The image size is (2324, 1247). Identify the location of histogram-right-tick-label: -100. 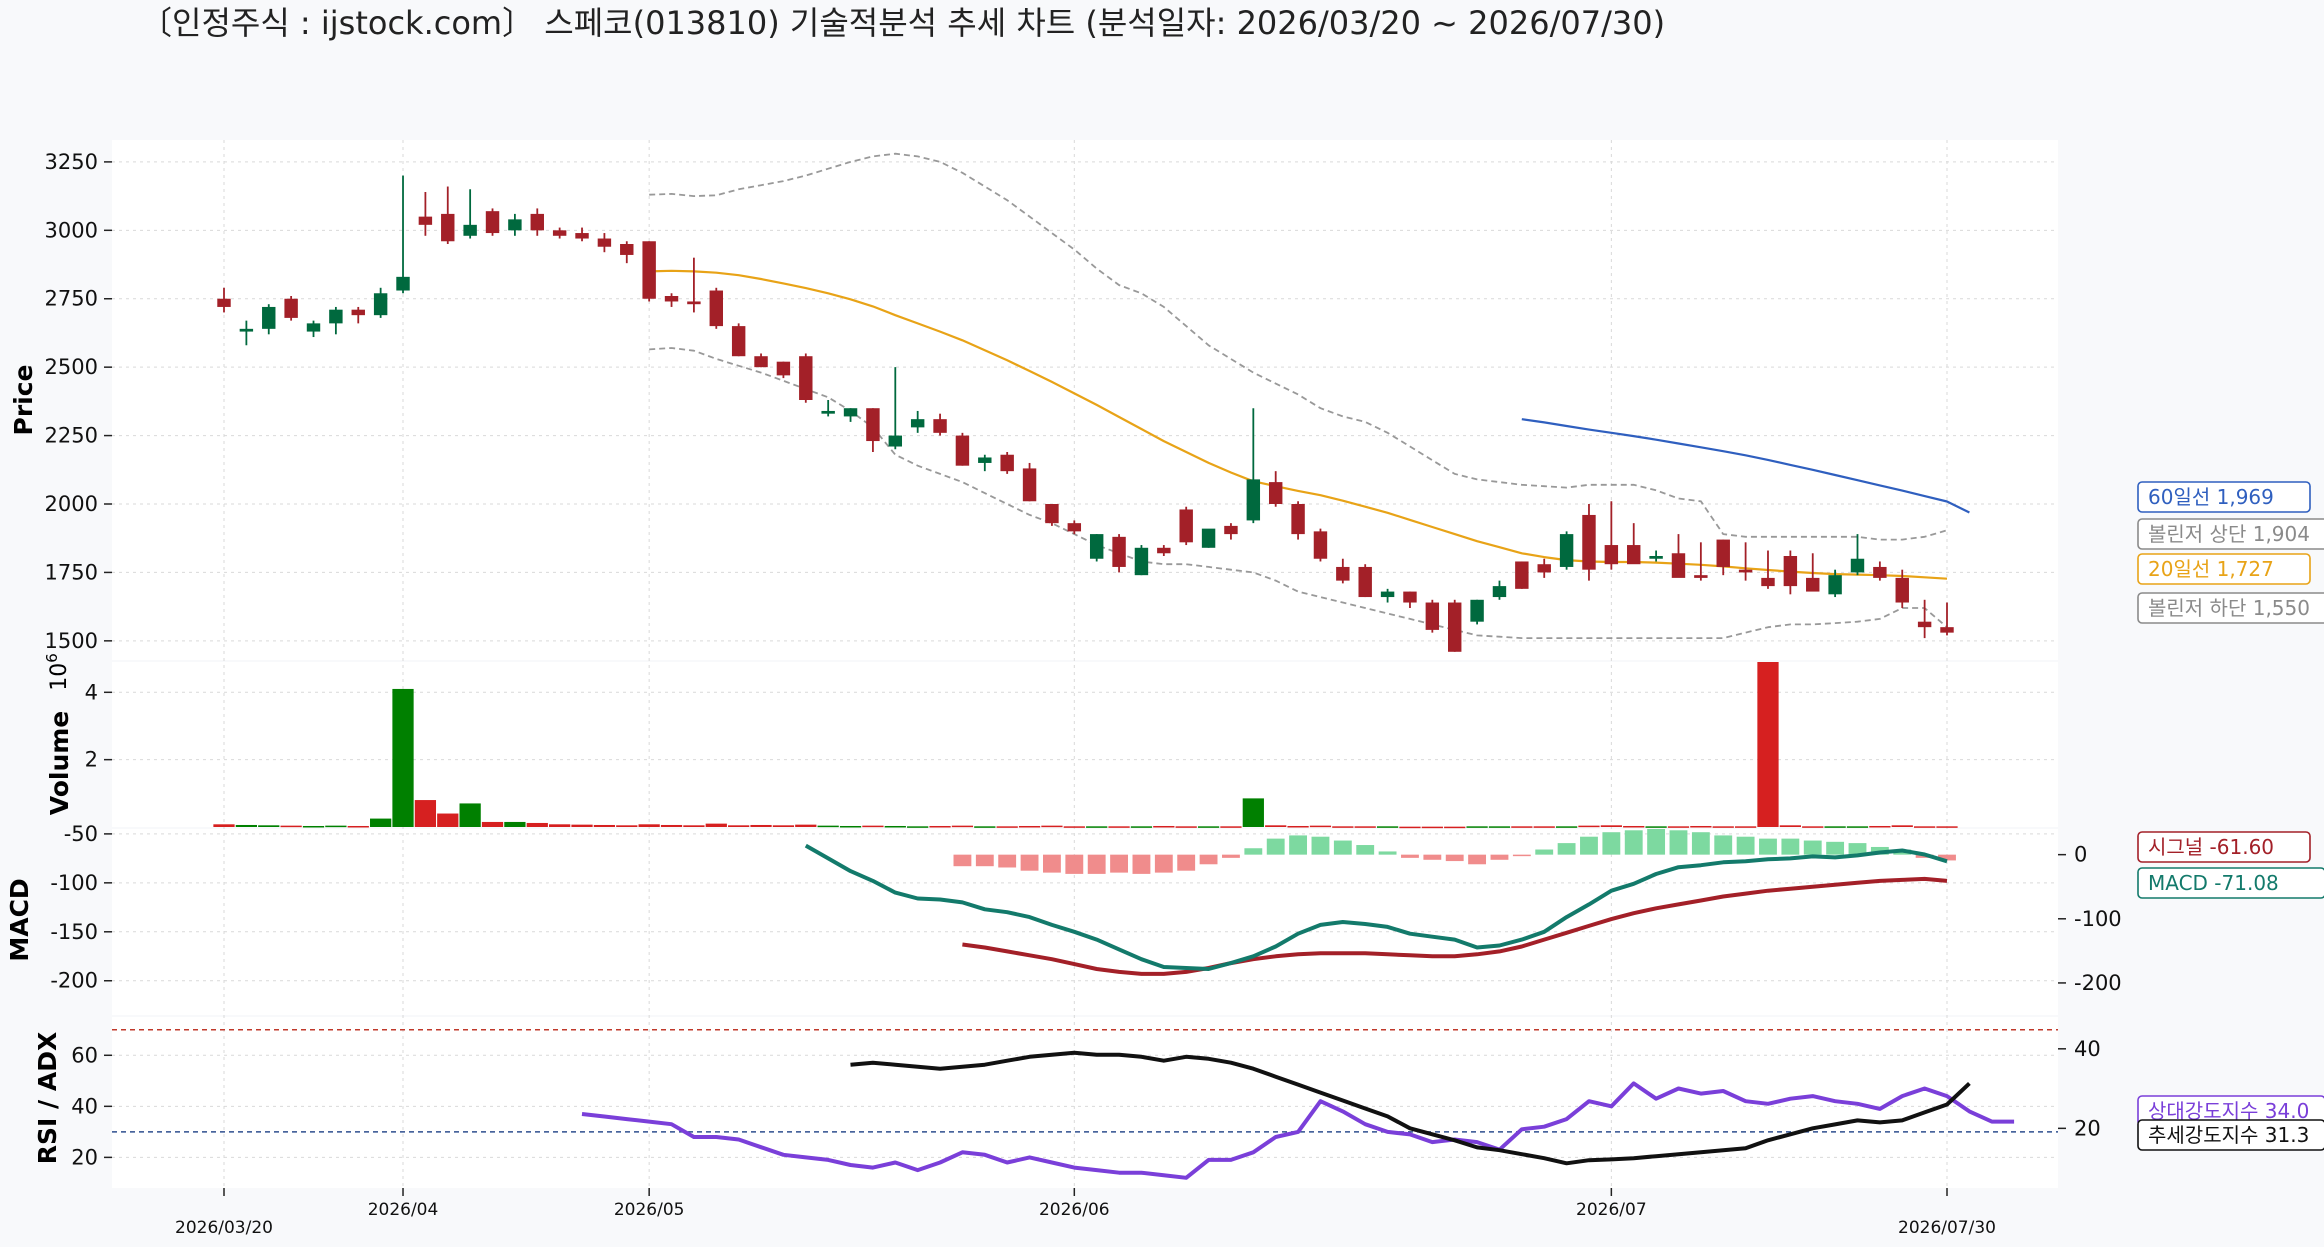
(2098, 919).